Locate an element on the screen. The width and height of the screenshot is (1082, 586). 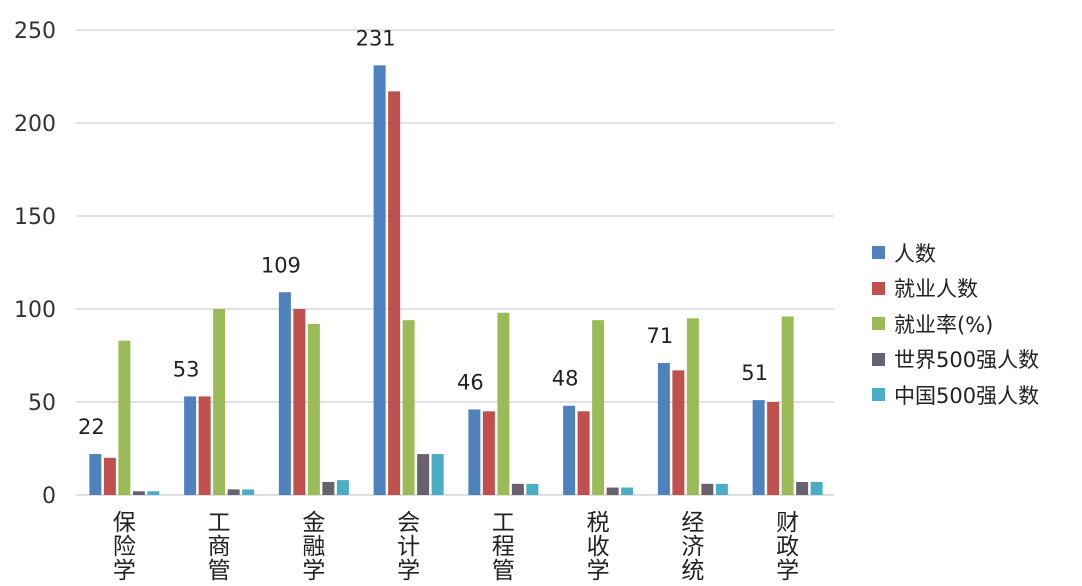
x-category-label: 税收学 is located at coordinates (598, 547).